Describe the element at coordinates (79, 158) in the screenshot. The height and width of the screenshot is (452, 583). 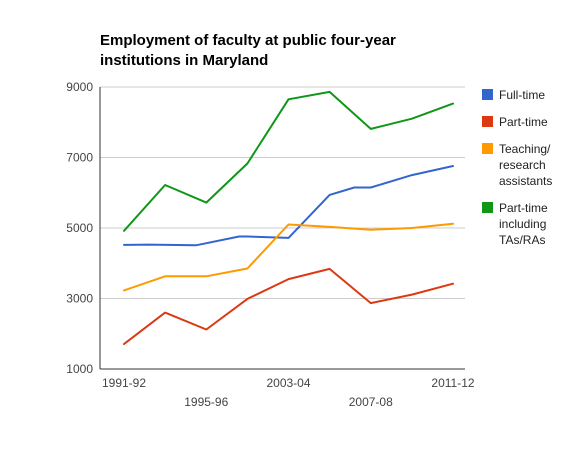
I see `y-tick-label: 7000` at that location.